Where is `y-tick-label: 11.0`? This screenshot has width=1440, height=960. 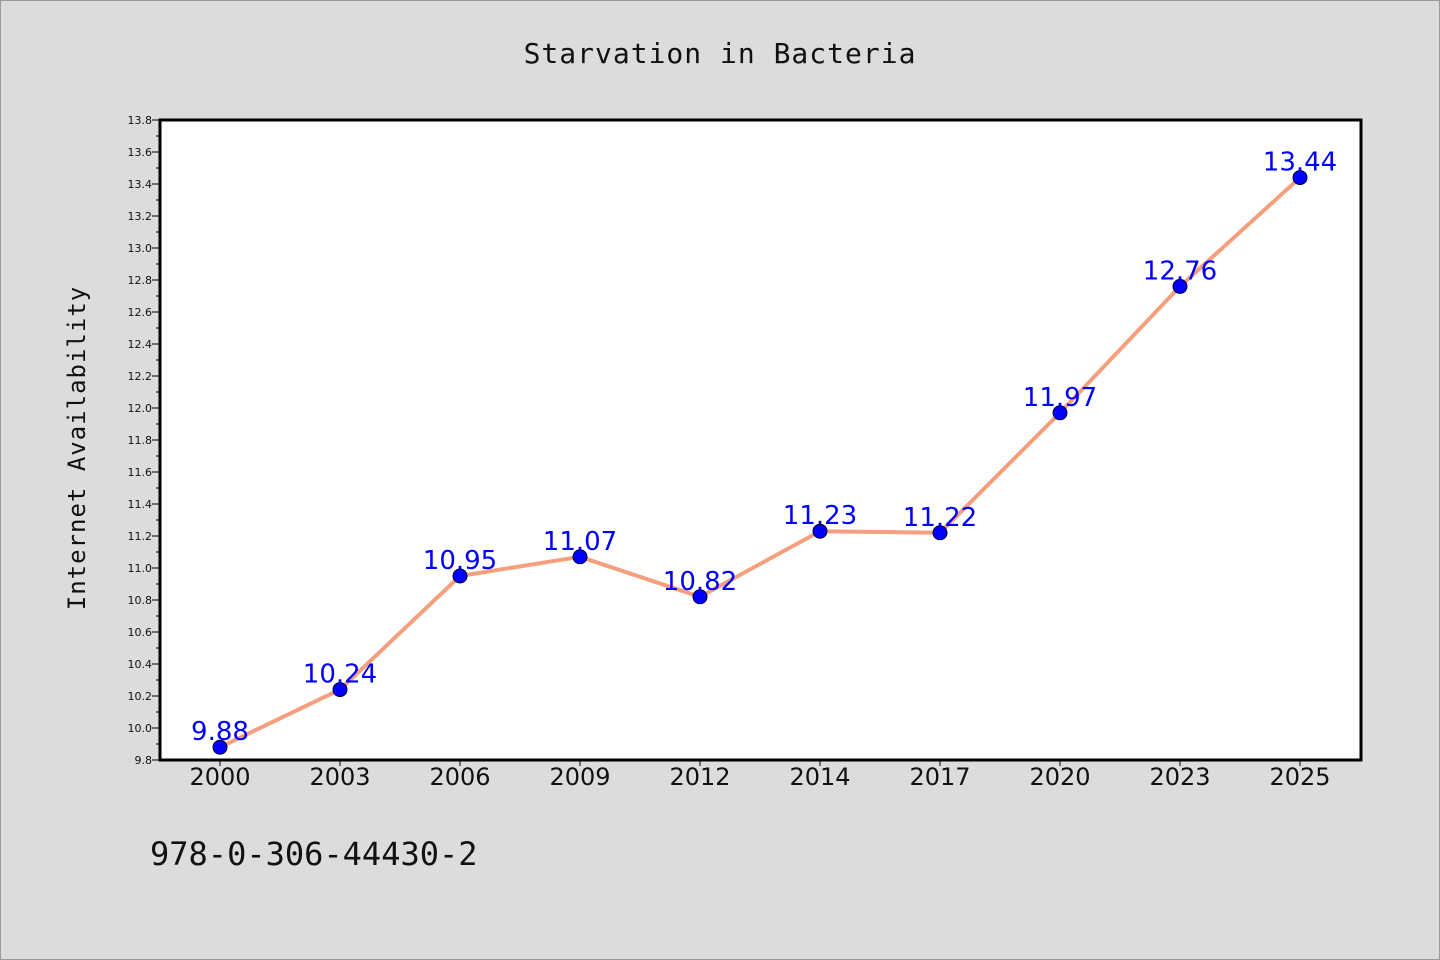 y-tick-label: 11.0 is located at coordinates (140, 568).